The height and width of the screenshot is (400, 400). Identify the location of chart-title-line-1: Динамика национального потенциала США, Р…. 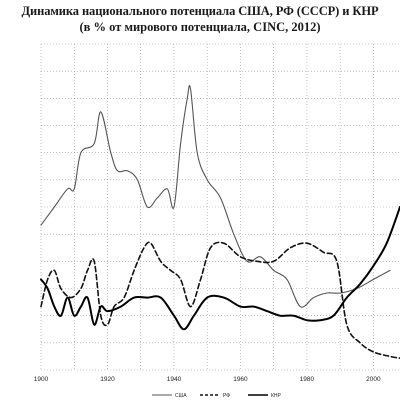
(200, 11).